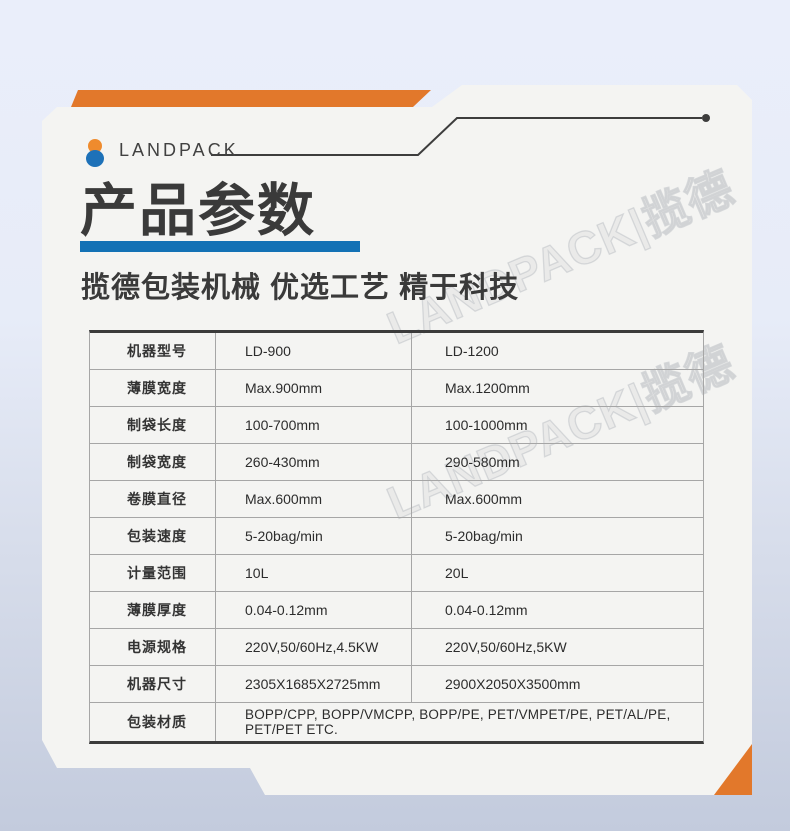 This screenshot has height=831, width=790. I want to click on table-row: 制袋宽度 260-430mm 290-580mm, so click(396, 462).